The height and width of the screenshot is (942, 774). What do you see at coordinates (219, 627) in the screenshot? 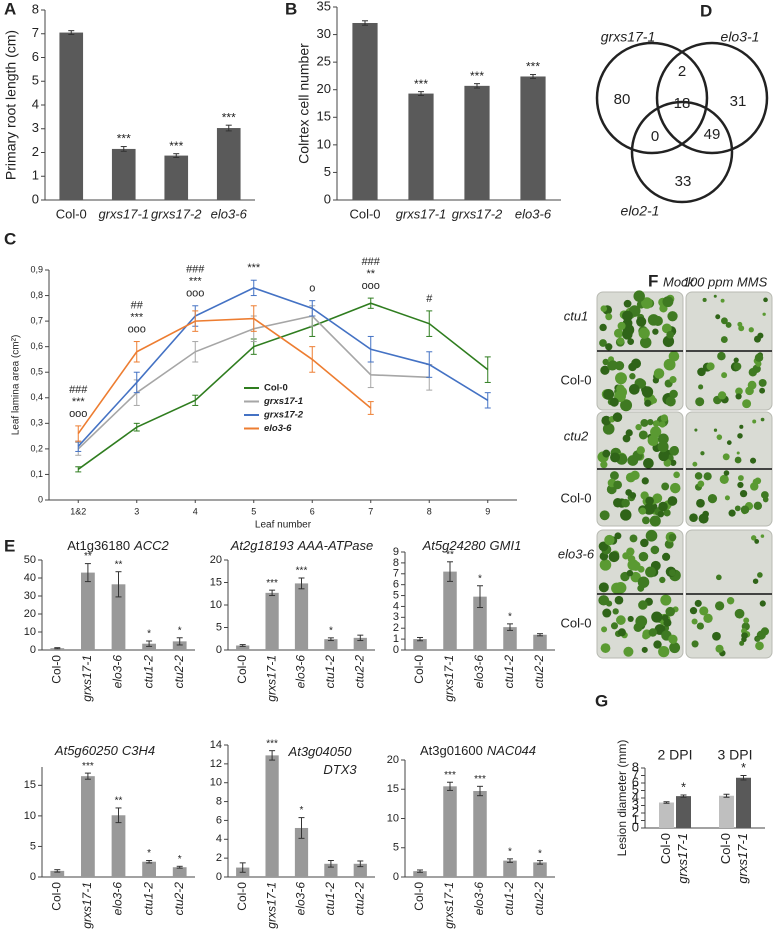
I see `y-tick-label: 5` at bounding box center [219, 627].